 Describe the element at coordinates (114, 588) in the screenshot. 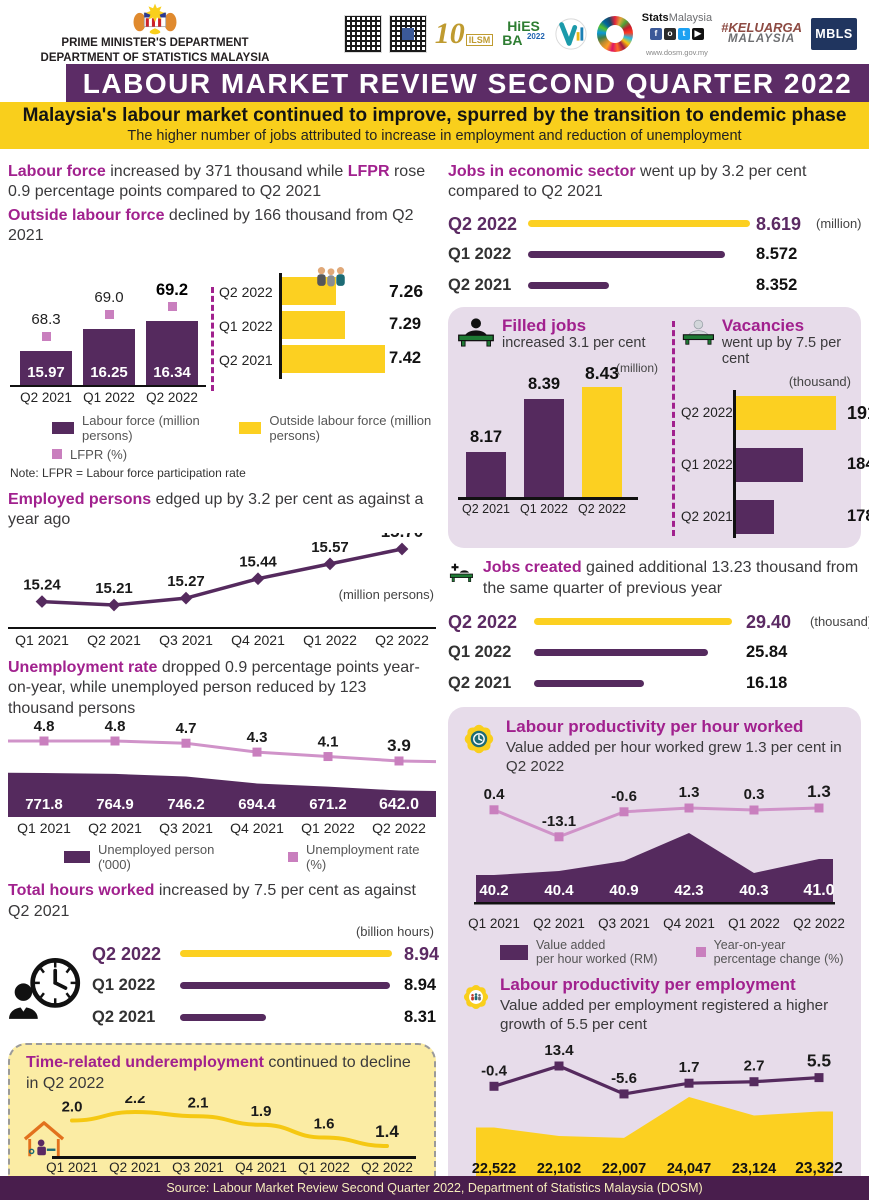

I see `value-label: 15.21` at that location.